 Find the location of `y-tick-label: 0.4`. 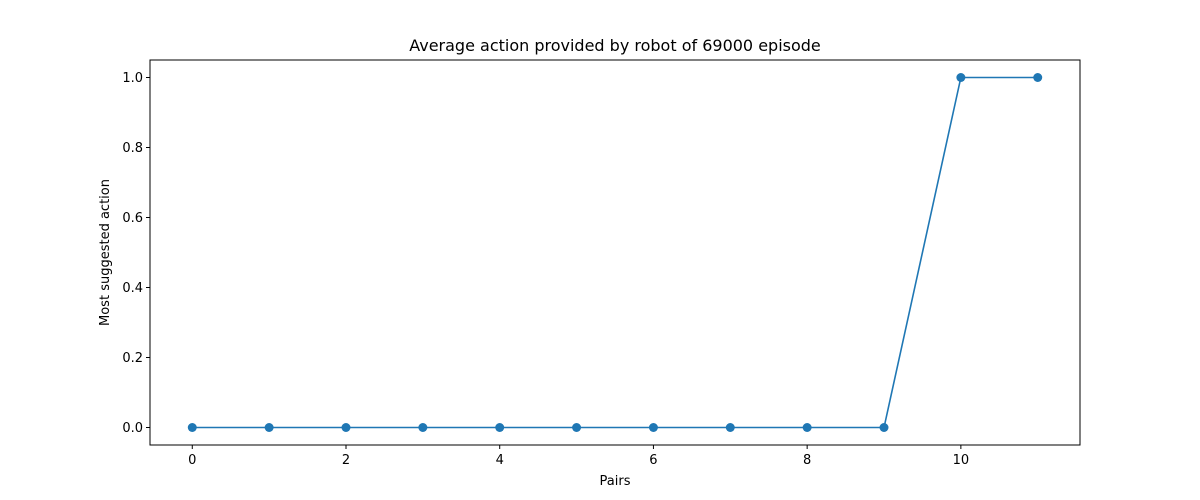

y-tick-label: 0.4 is located at coordinates (132, 288).